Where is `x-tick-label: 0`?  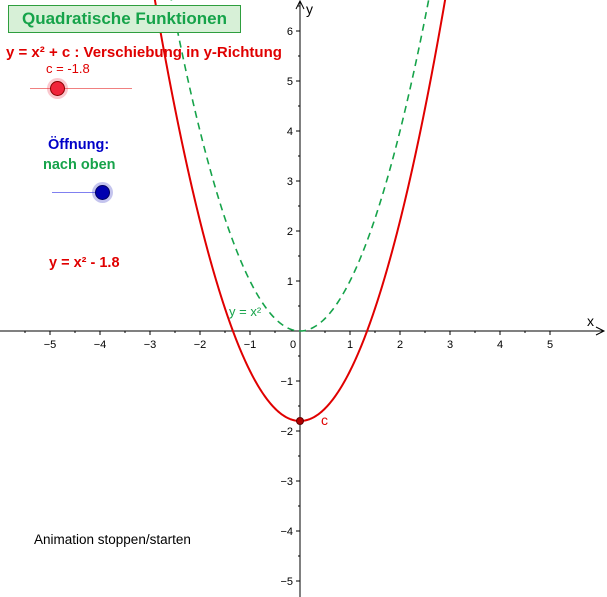
x-tick-label: 0 is located at coordinates (293, 345).